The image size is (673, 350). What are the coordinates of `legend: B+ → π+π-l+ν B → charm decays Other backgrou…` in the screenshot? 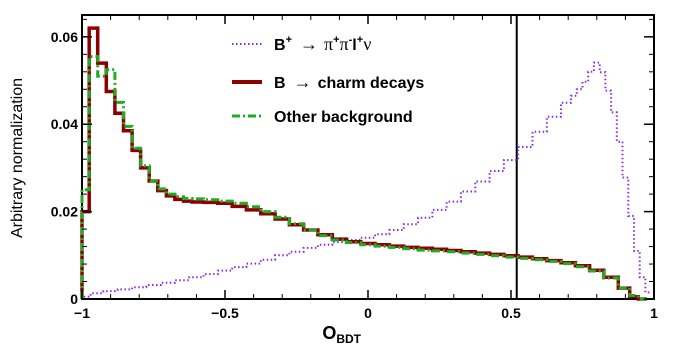 It's located at (328, 80).